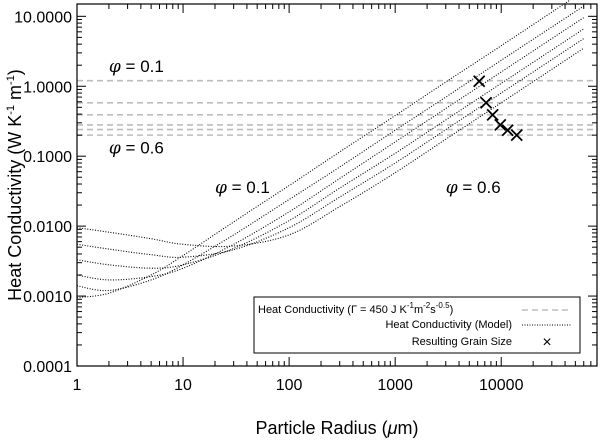  What do you see at coordinates (47, 87) in the screenshot?
I see `y-tick-label: 1.0000` at bounding box center [47, 87].